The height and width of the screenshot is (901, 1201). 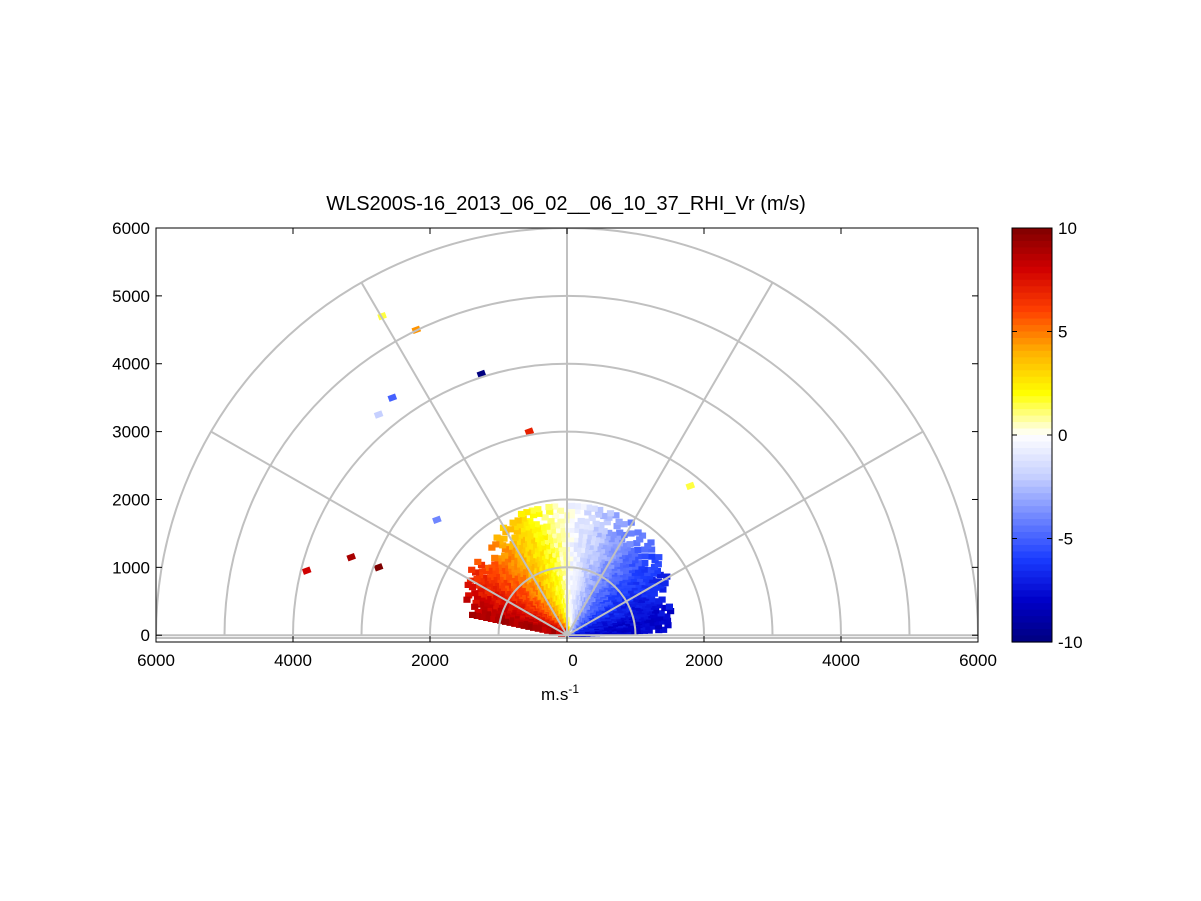 I want to click on angle-spoke, so click(x=745, y=533).